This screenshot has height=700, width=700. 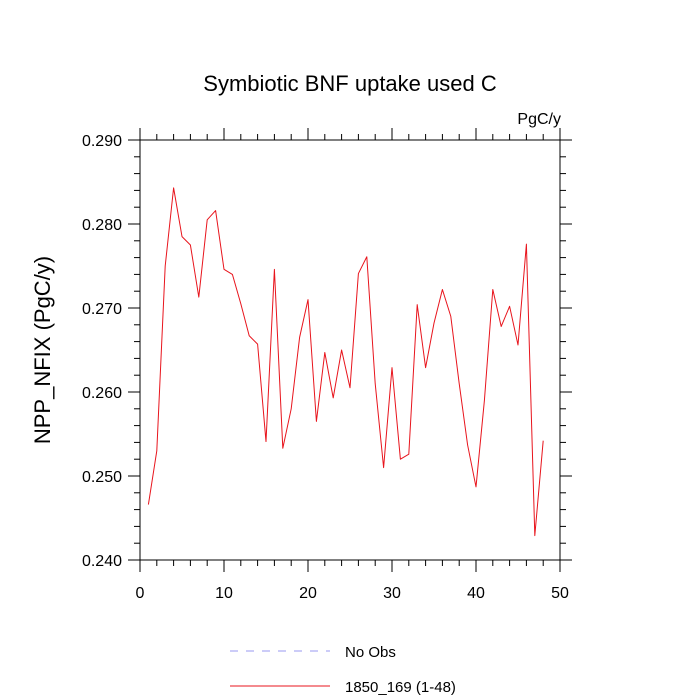 I want to click on x-tick-label: 20, so click(x=308, y=593).